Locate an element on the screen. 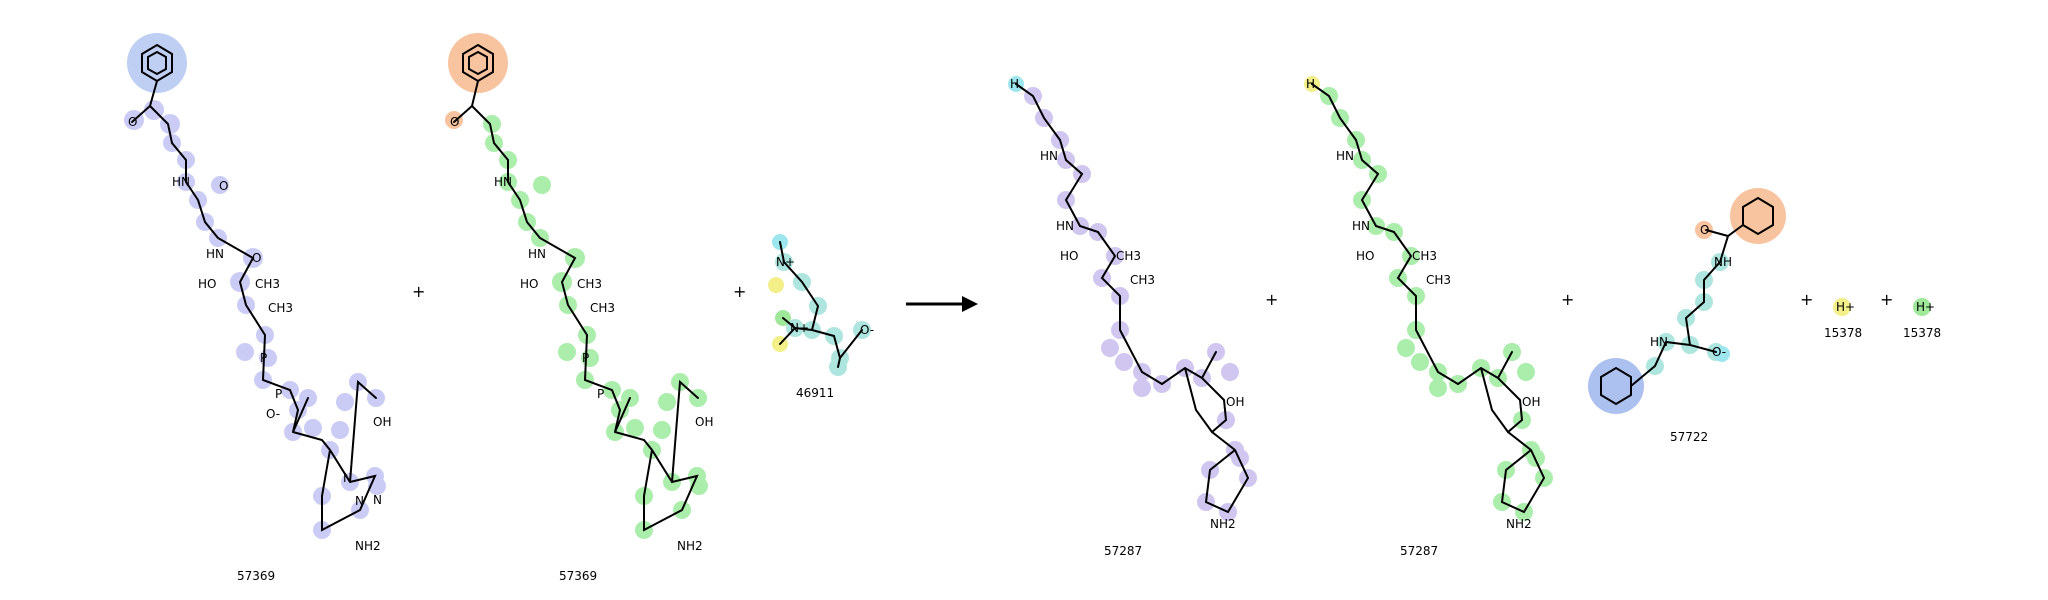  molecule-46911: N+ N+ O- 46911 is located at coordinates (821, 317).